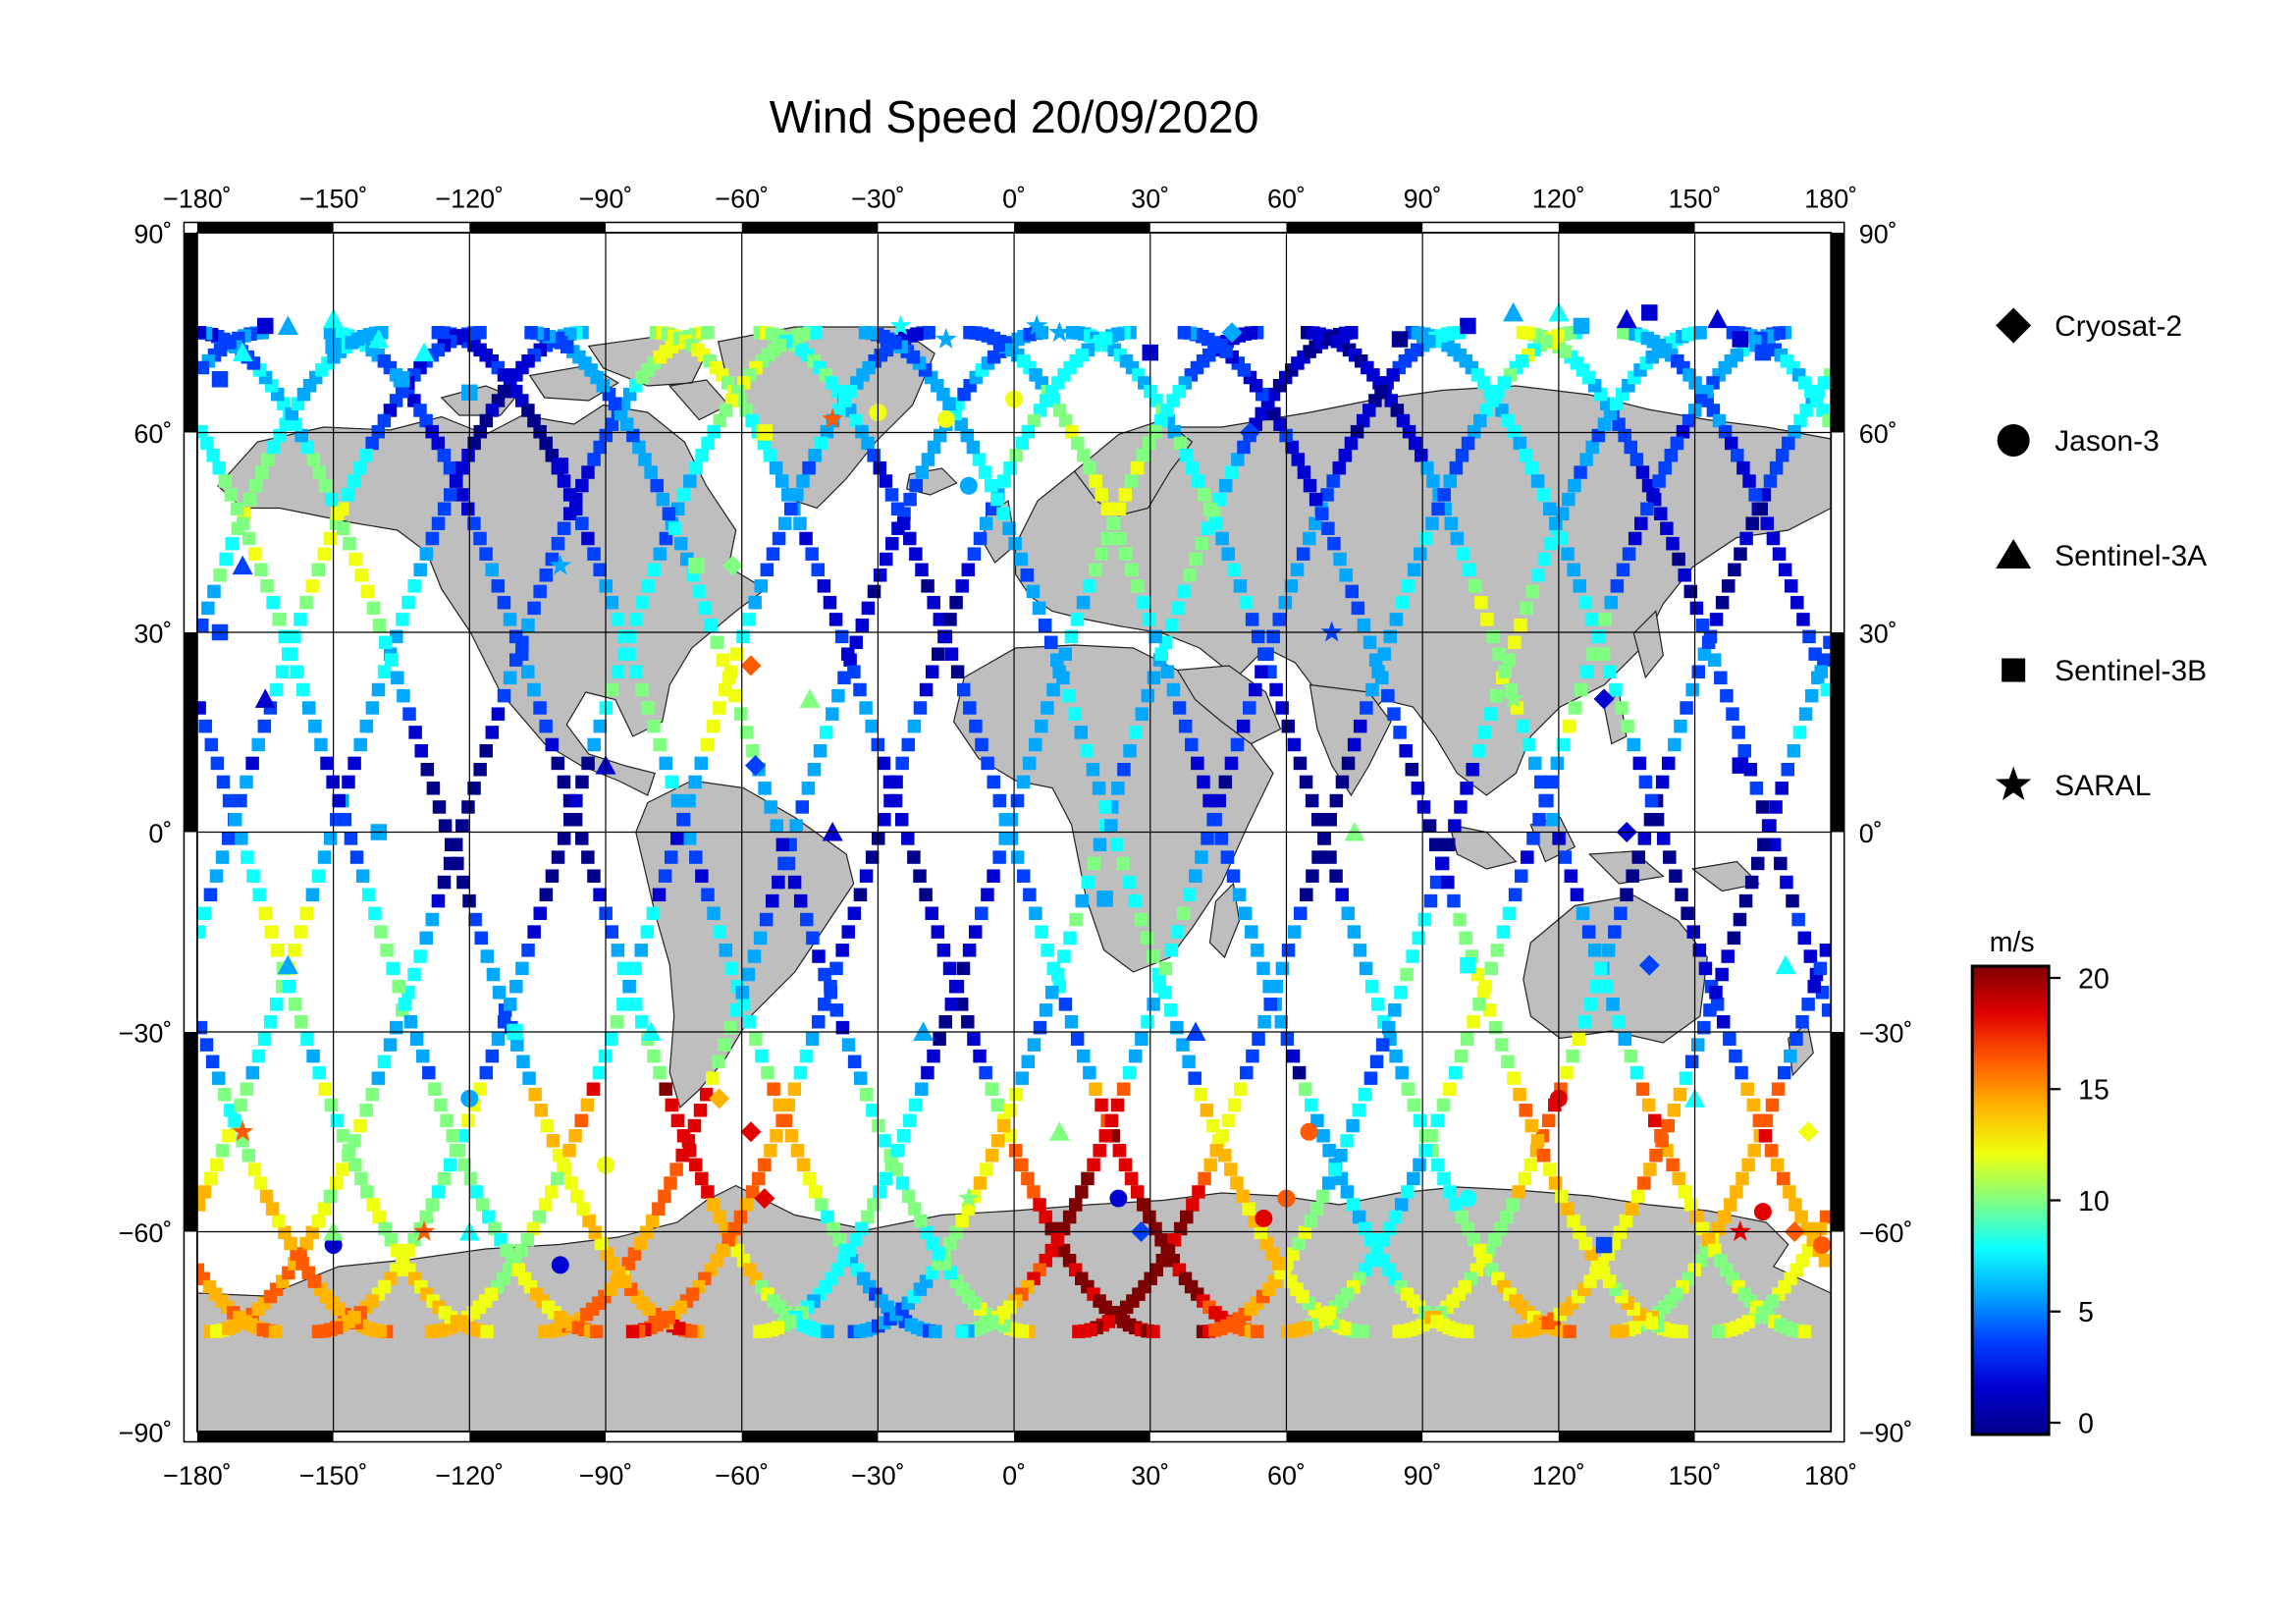  I want to click on colorbar-unit: m/s, so click(2012, 942).